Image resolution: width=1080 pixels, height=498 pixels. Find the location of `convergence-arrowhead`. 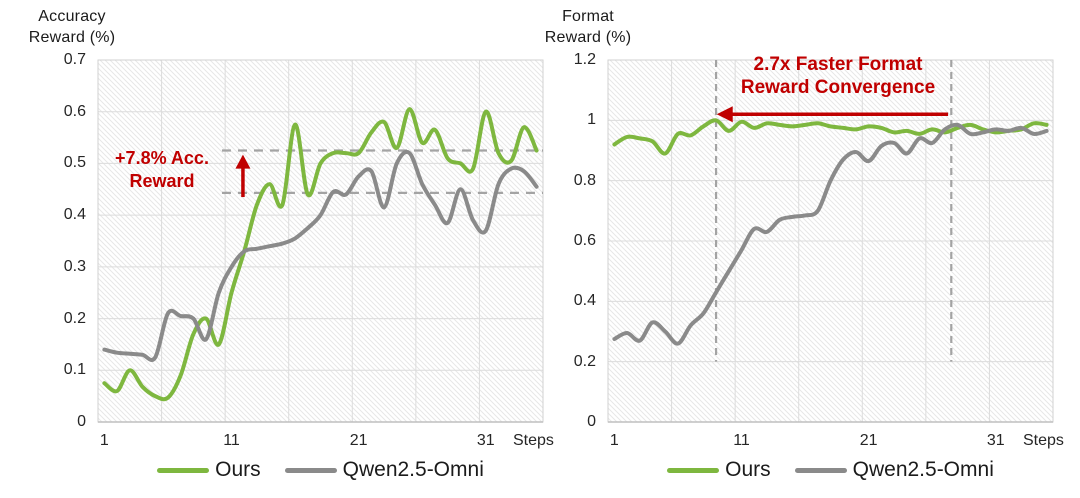

convergence-arrowhead is located at coordinates (724, 114).